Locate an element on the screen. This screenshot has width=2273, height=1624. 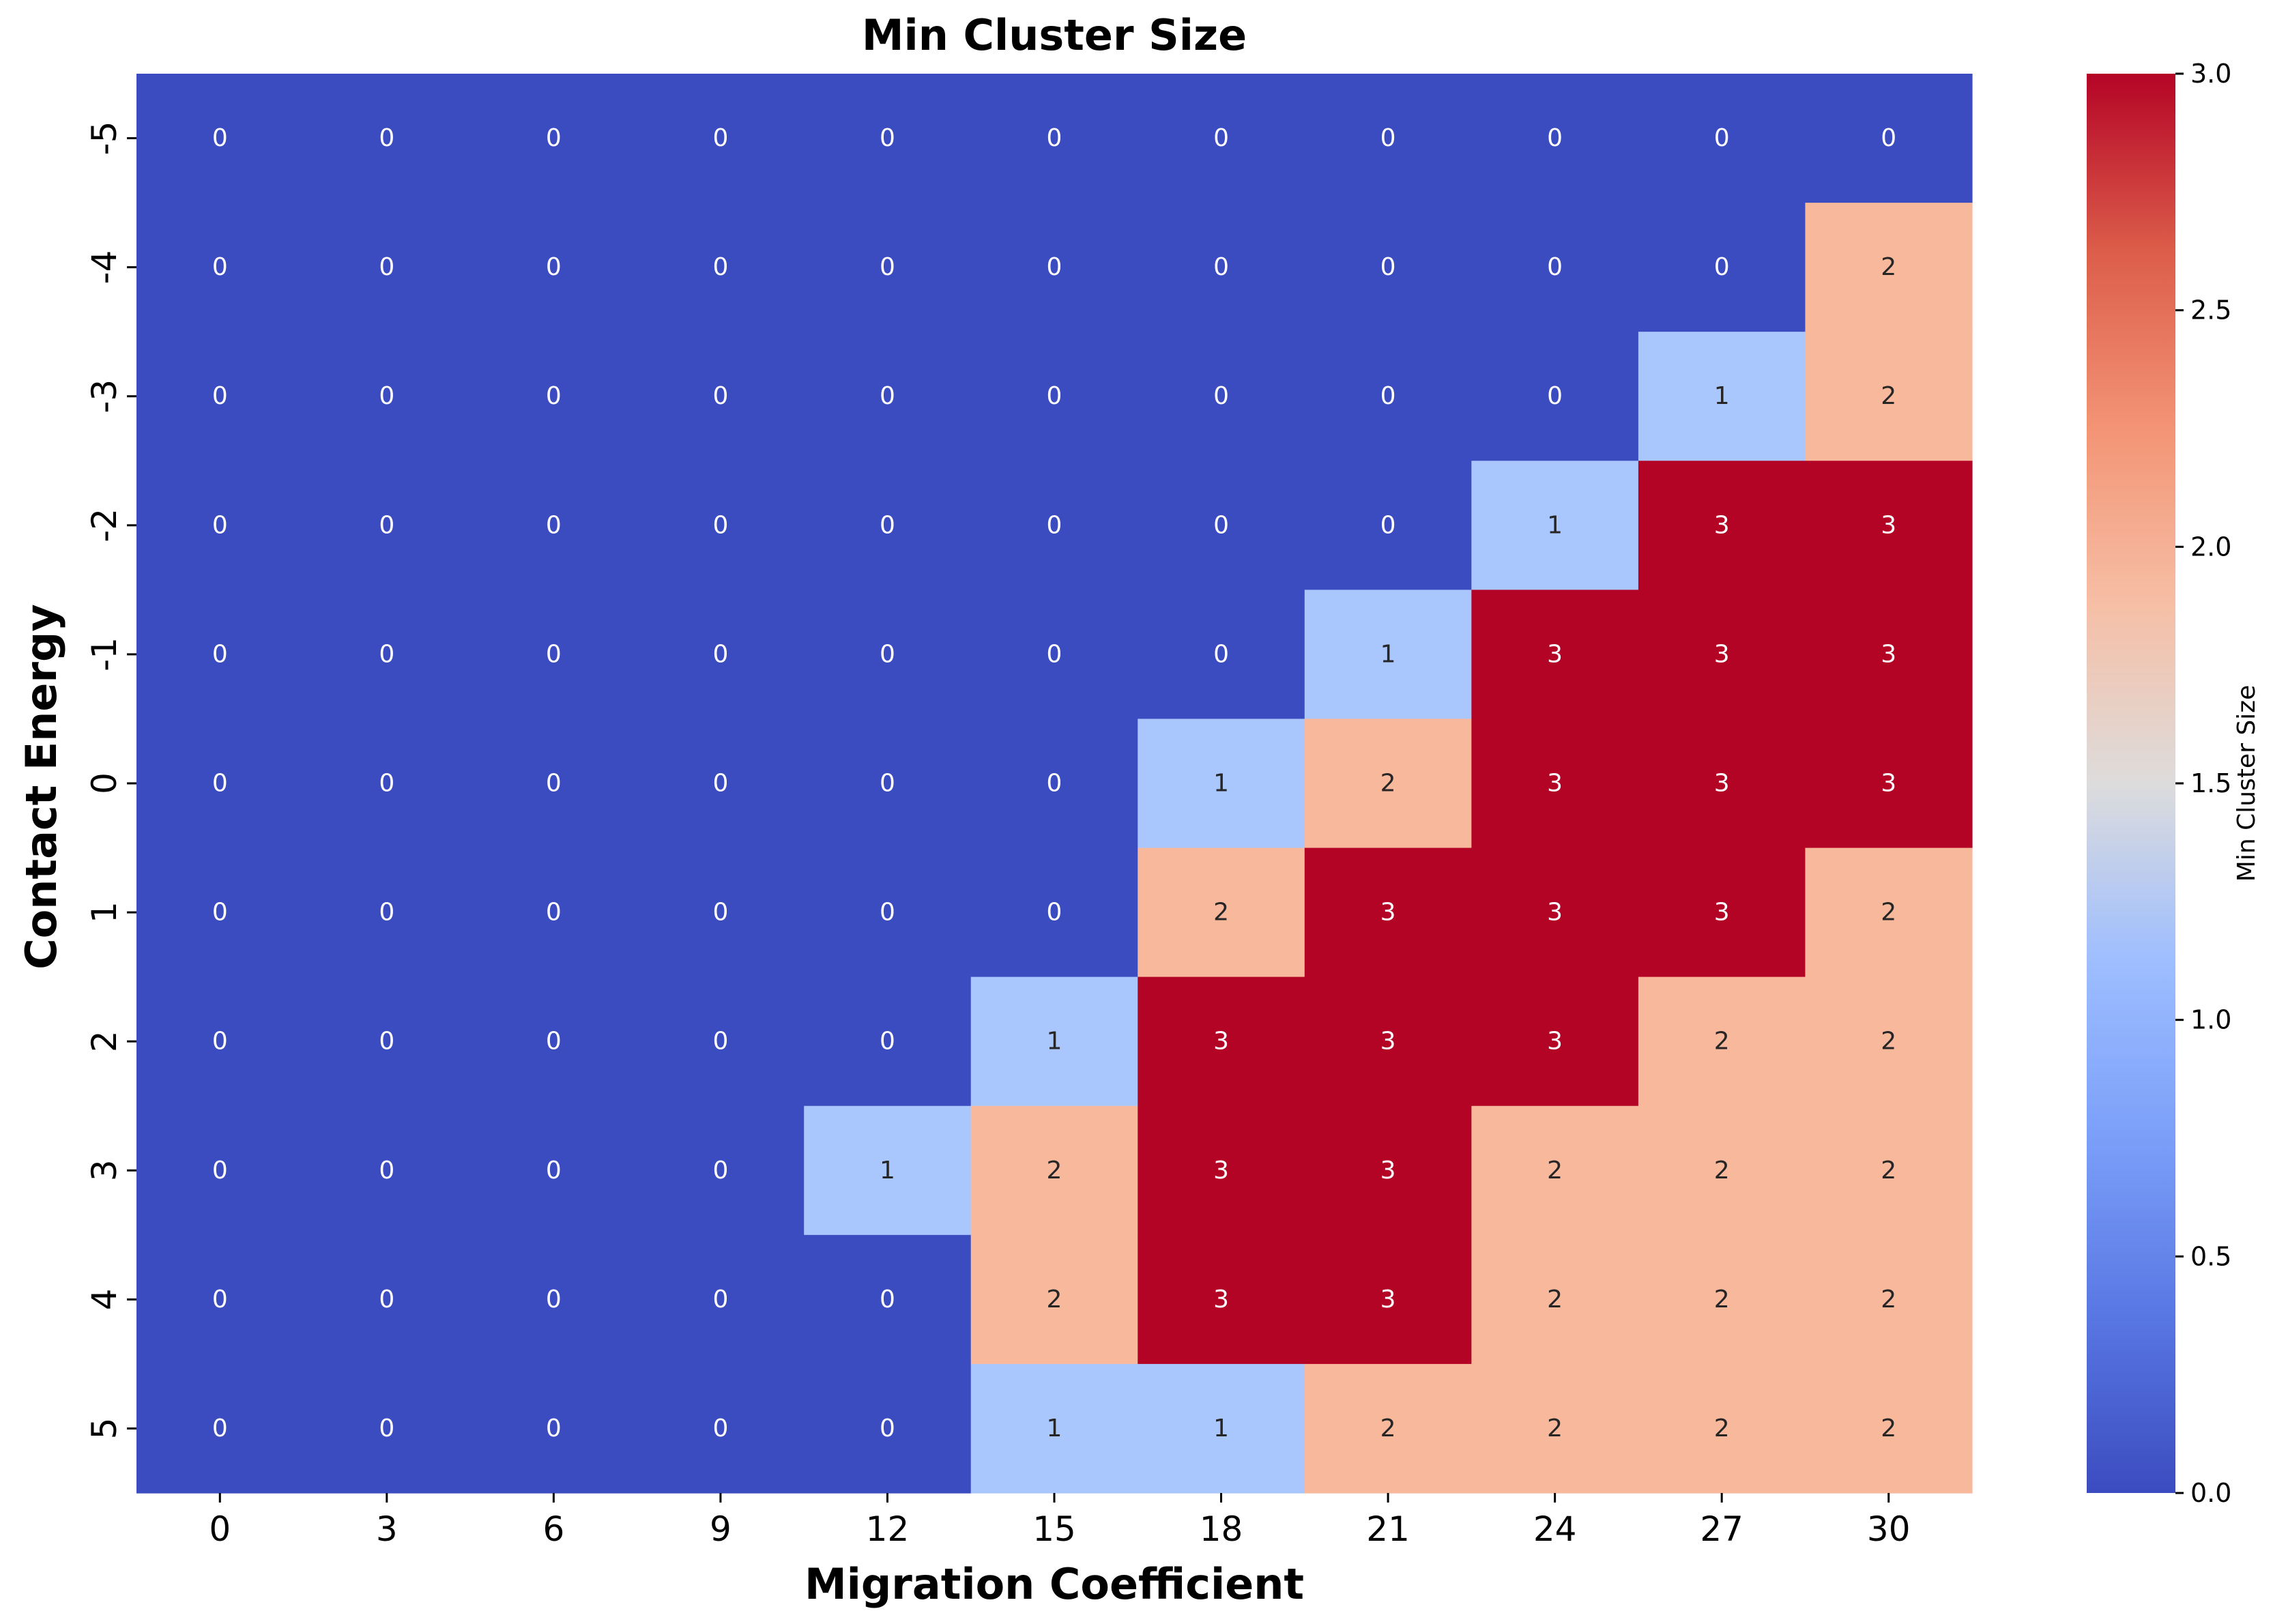
colorbar-tick-label: 1.5 is located at coordinates (2210, 783).